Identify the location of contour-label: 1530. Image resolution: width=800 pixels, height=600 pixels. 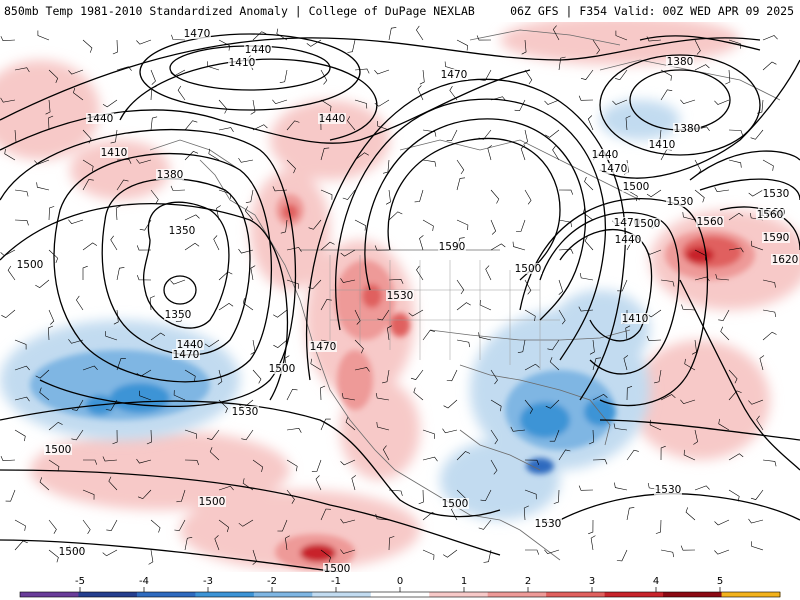
(680, 202).